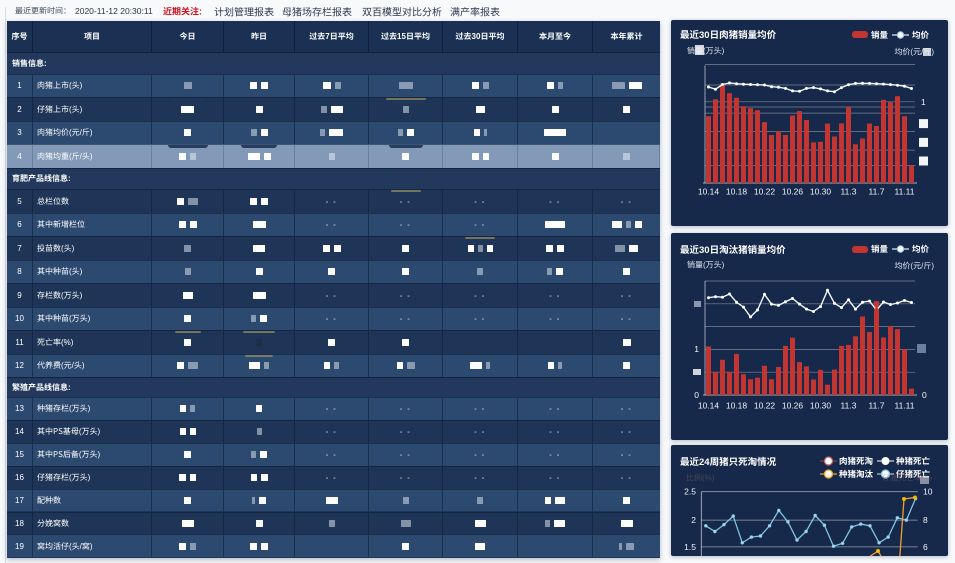 This screenshot has height=563, width=955. Describe the element at coordinates (690, 492) in the screenshot. I see `svg-text: 2.5` at that location.